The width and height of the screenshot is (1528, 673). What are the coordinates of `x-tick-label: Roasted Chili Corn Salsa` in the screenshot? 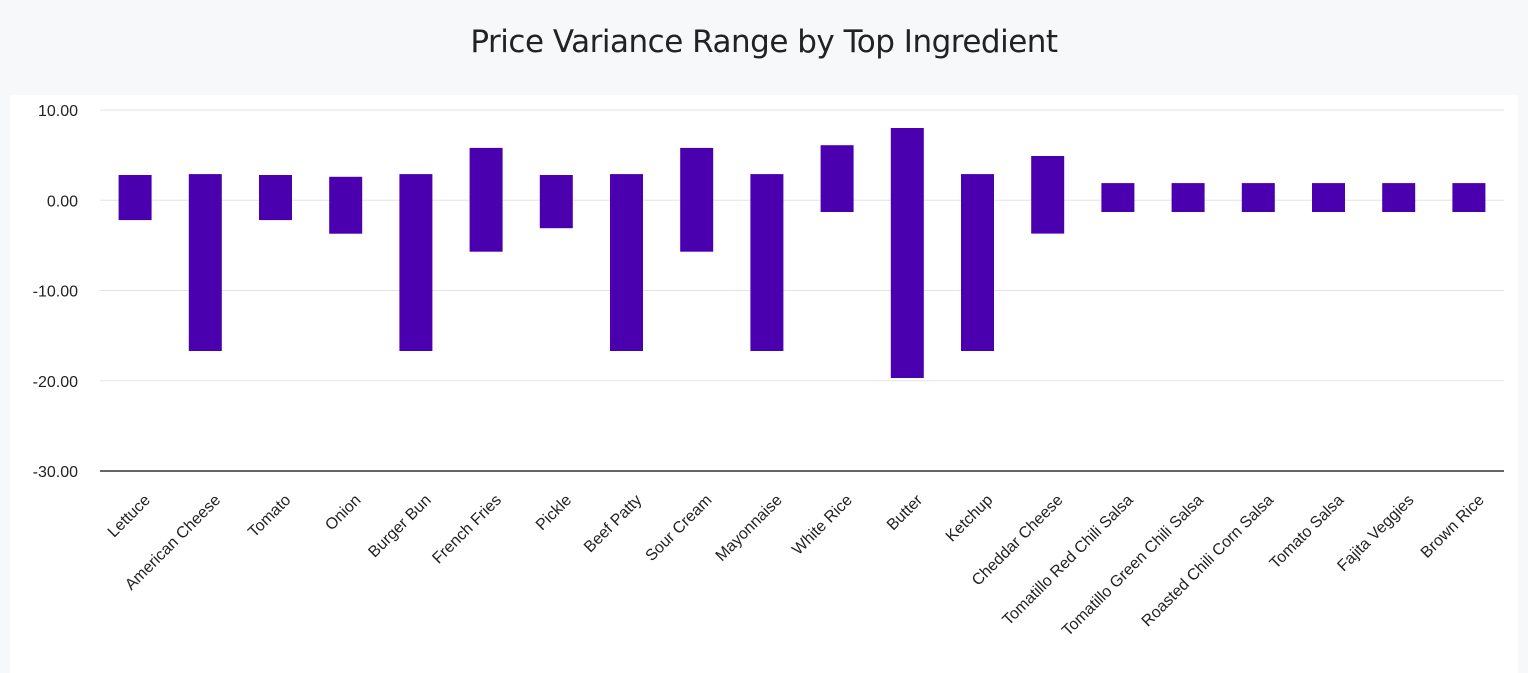 It's located at (1208, 561).